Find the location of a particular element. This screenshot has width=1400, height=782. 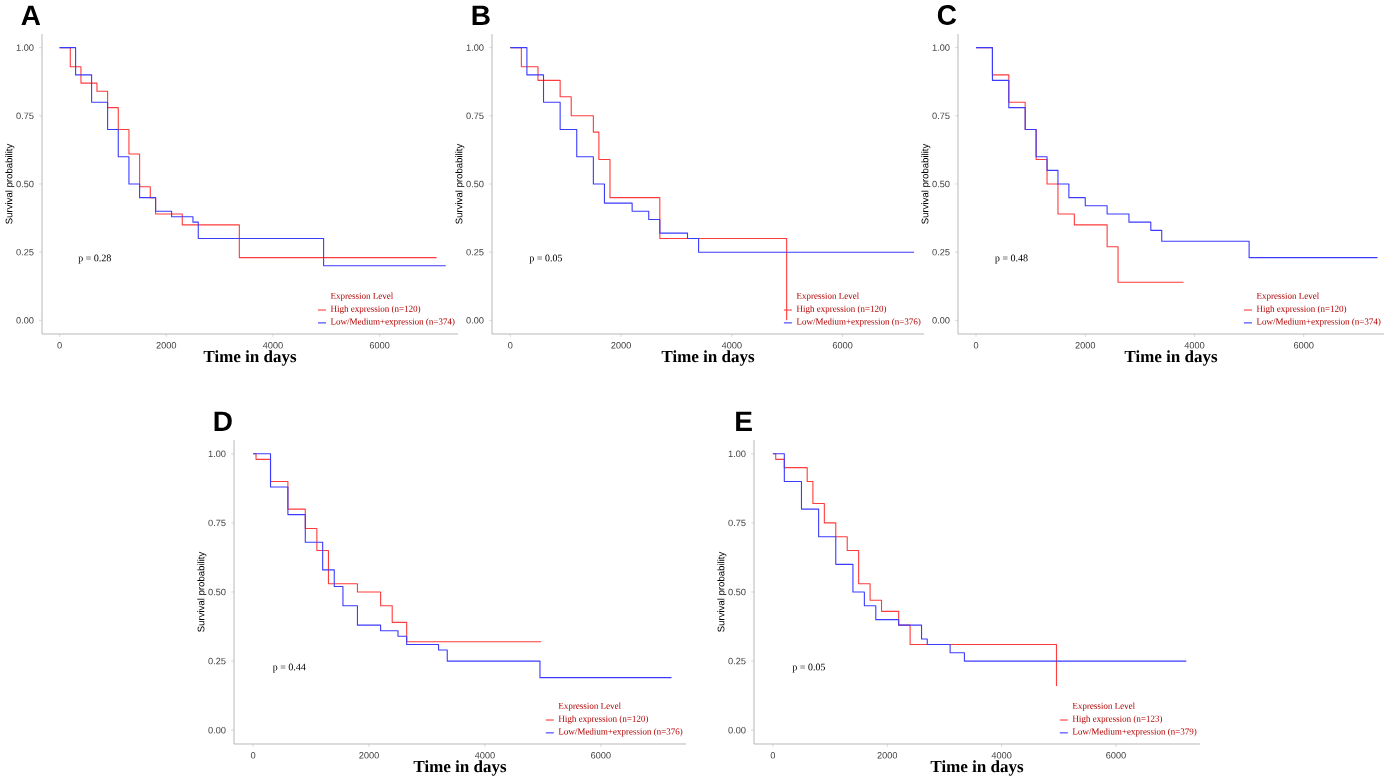

chart-title: C is located at coordinates (947, 15).